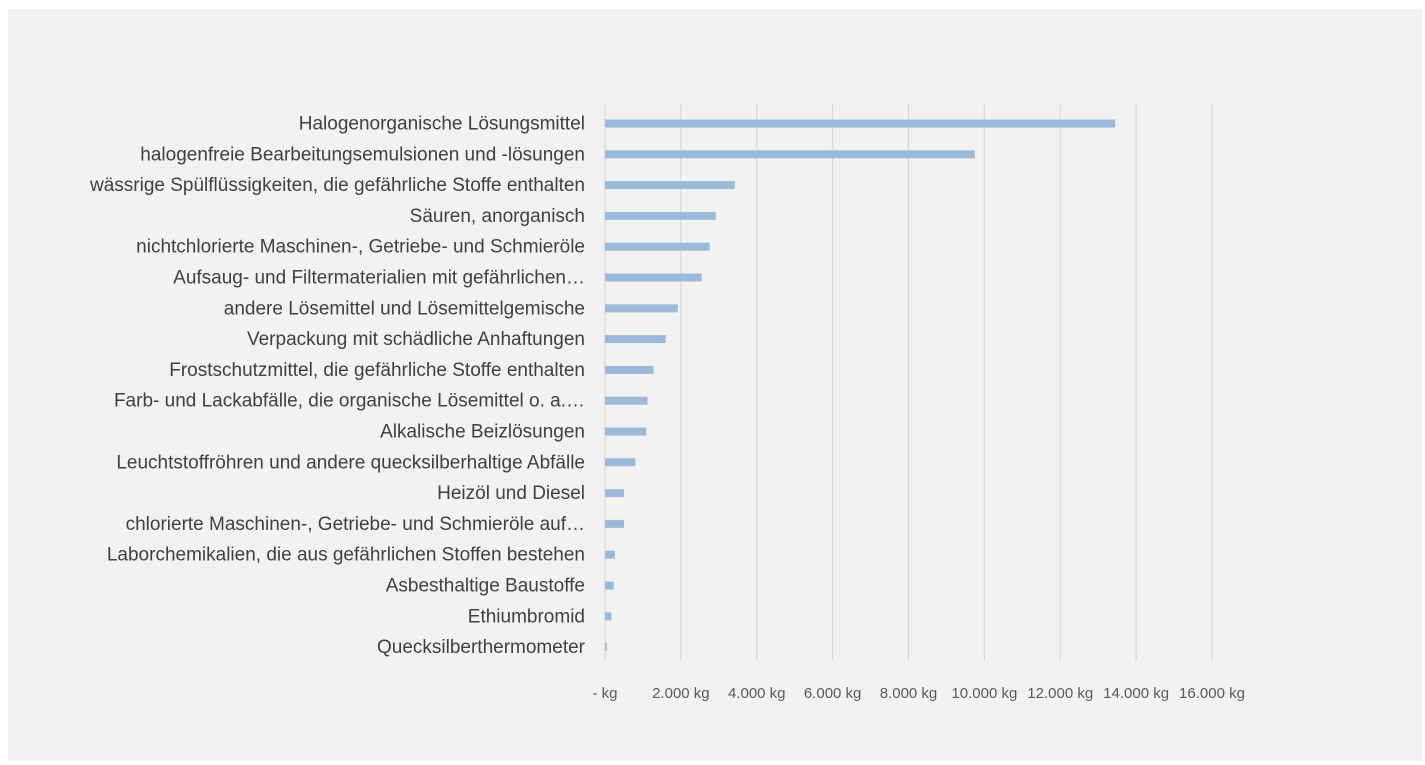 The width and height of the screenshot is (1425, 765). What do you see at coordinates (604, 693) in the screenshot?
I see `x-tick-label: - kg` at bounding box center [604, 693].